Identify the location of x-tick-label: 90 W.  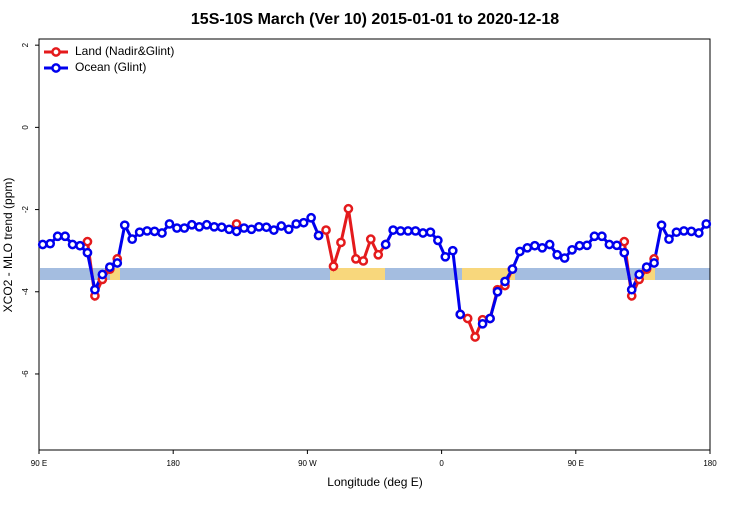
(307, 463).